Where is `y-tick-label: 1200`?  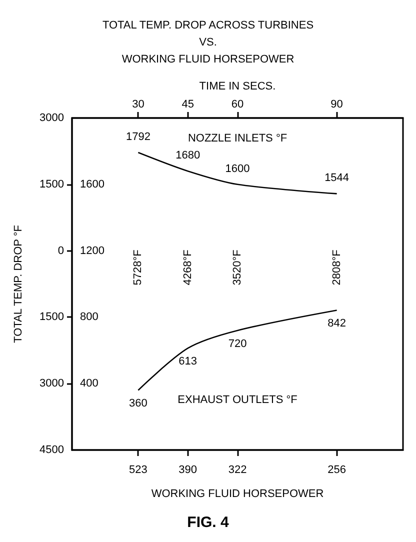
y-tick-label: 1200 is located at coordinates (92, 250).